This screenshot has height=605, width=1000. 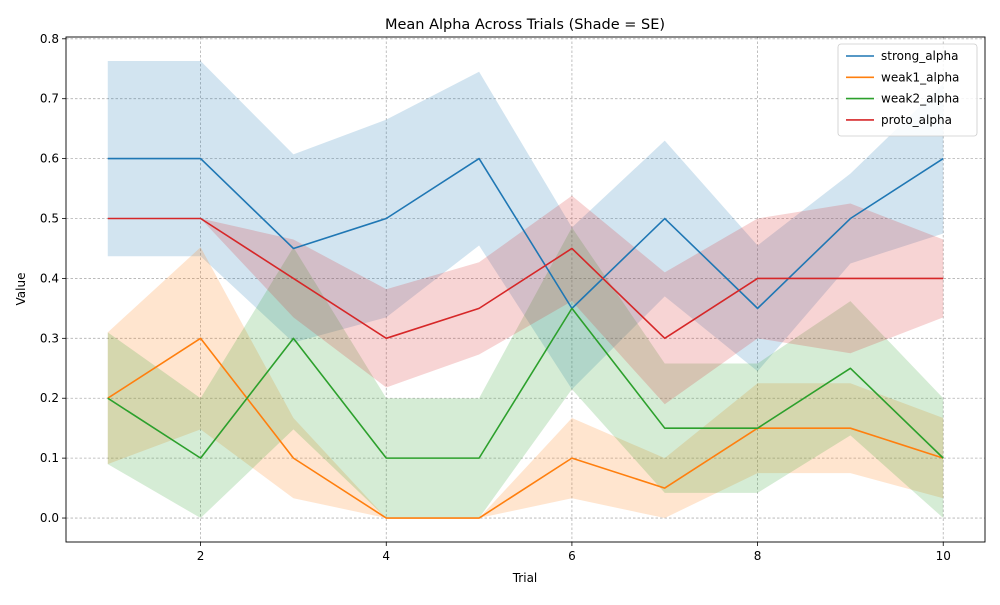 I want to click on legend-box, so click(x=907, y=90).